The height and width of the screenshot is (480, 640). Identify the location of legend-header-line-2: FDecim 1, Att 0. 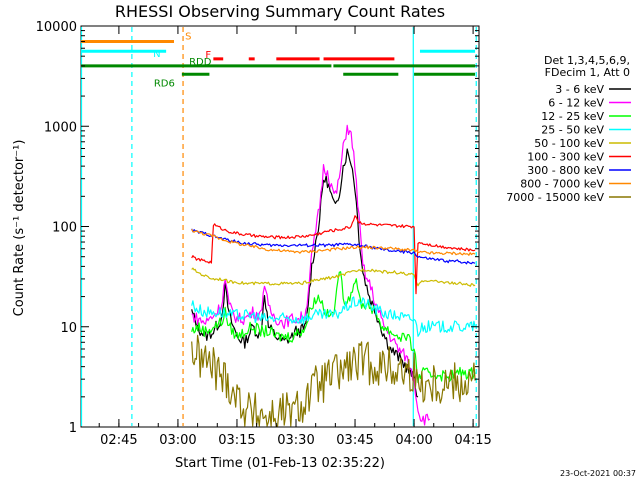
(587, 72).